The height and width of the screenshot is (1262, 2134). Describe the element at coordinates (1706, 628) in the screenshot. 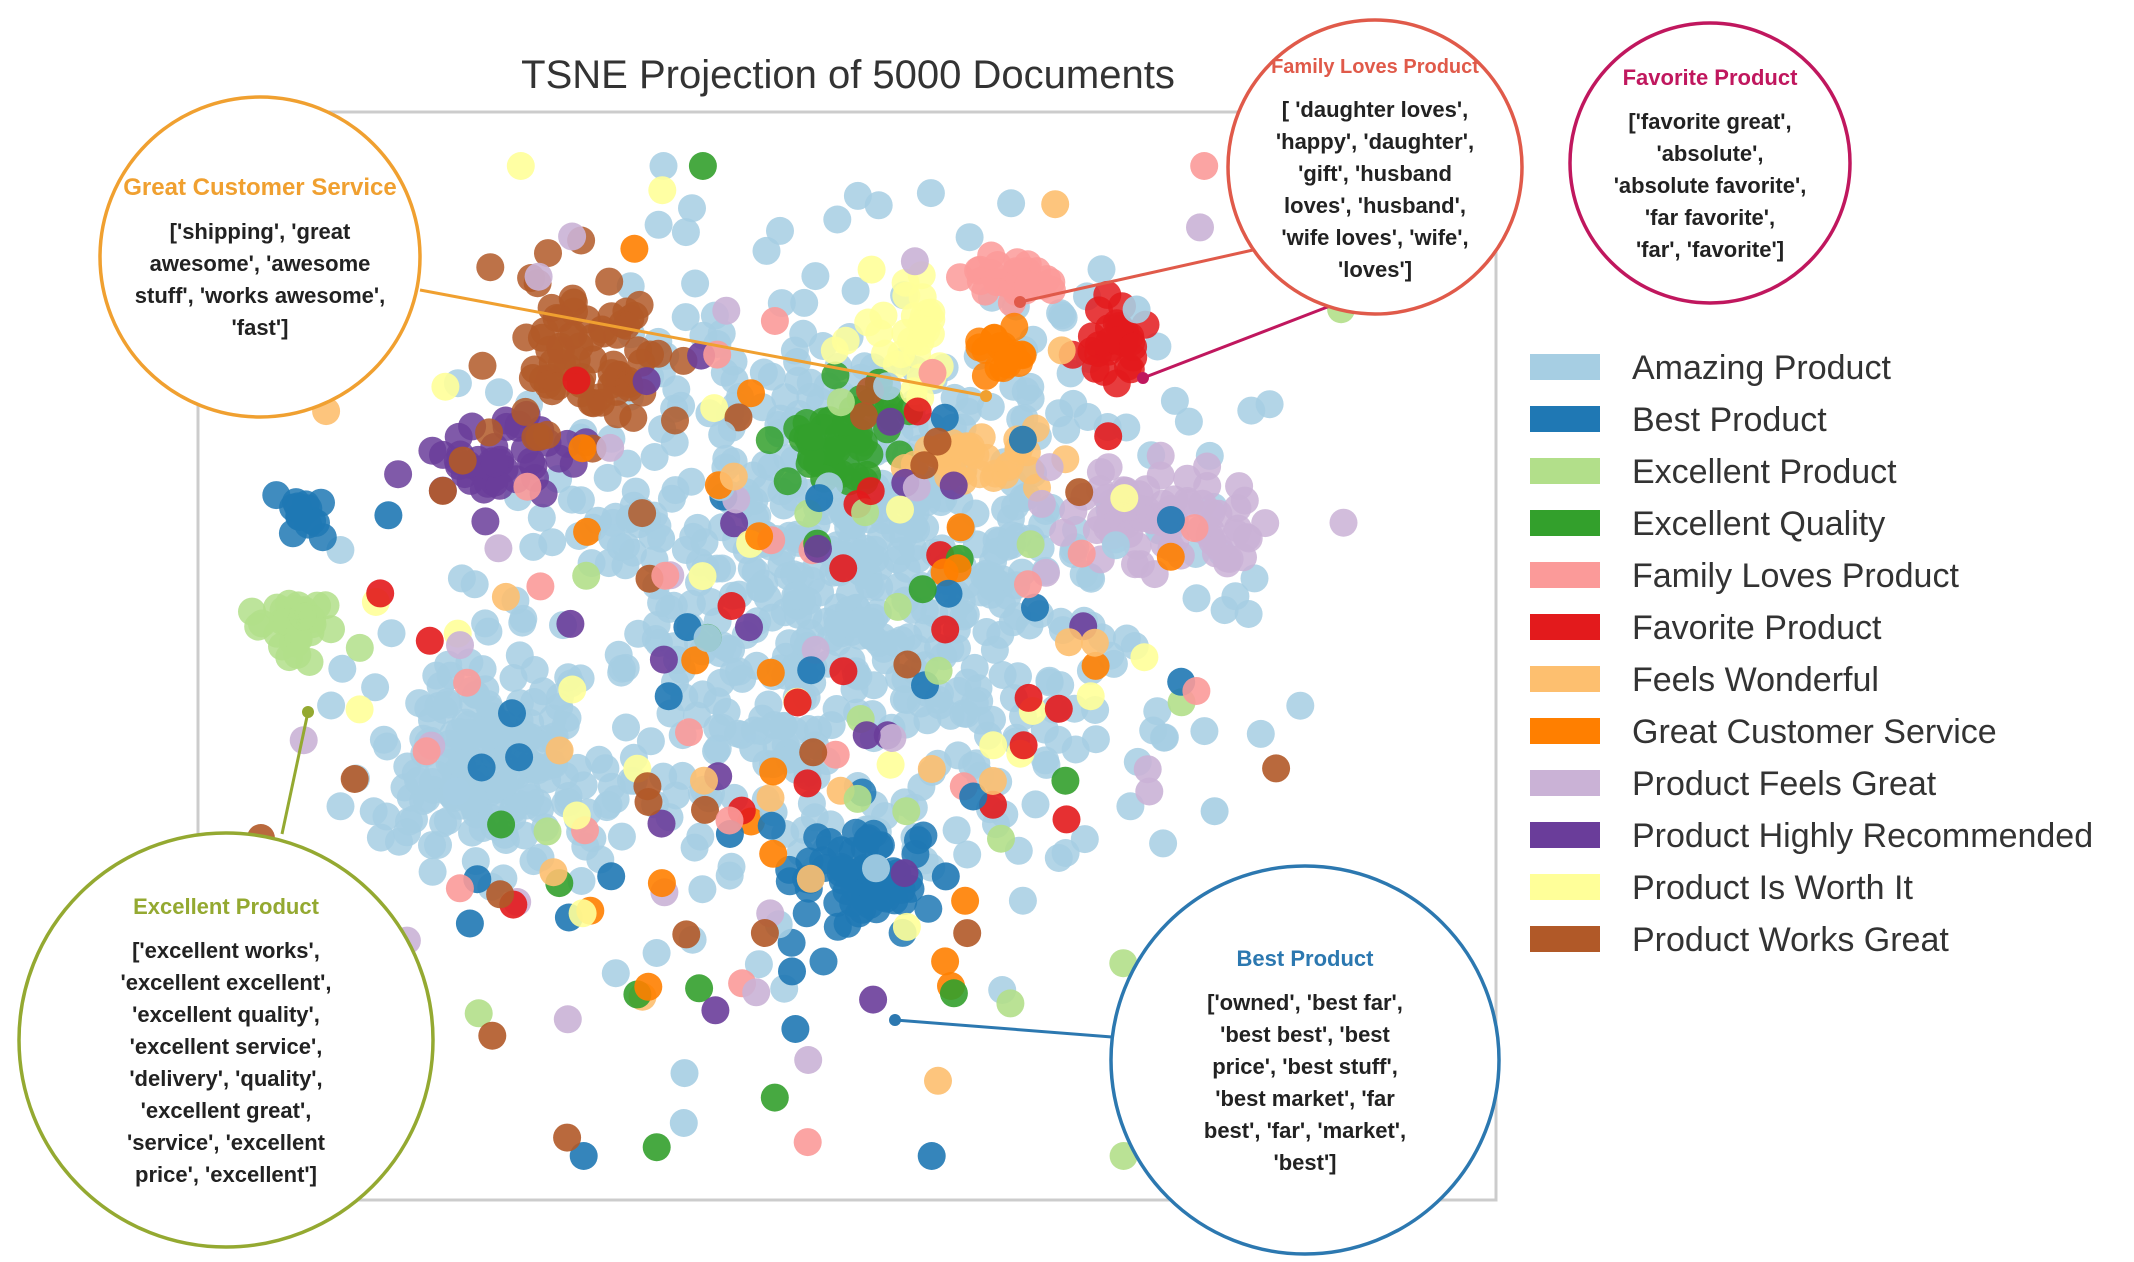

I see `legend-item-favorite-product: Favorite Product` at that location.